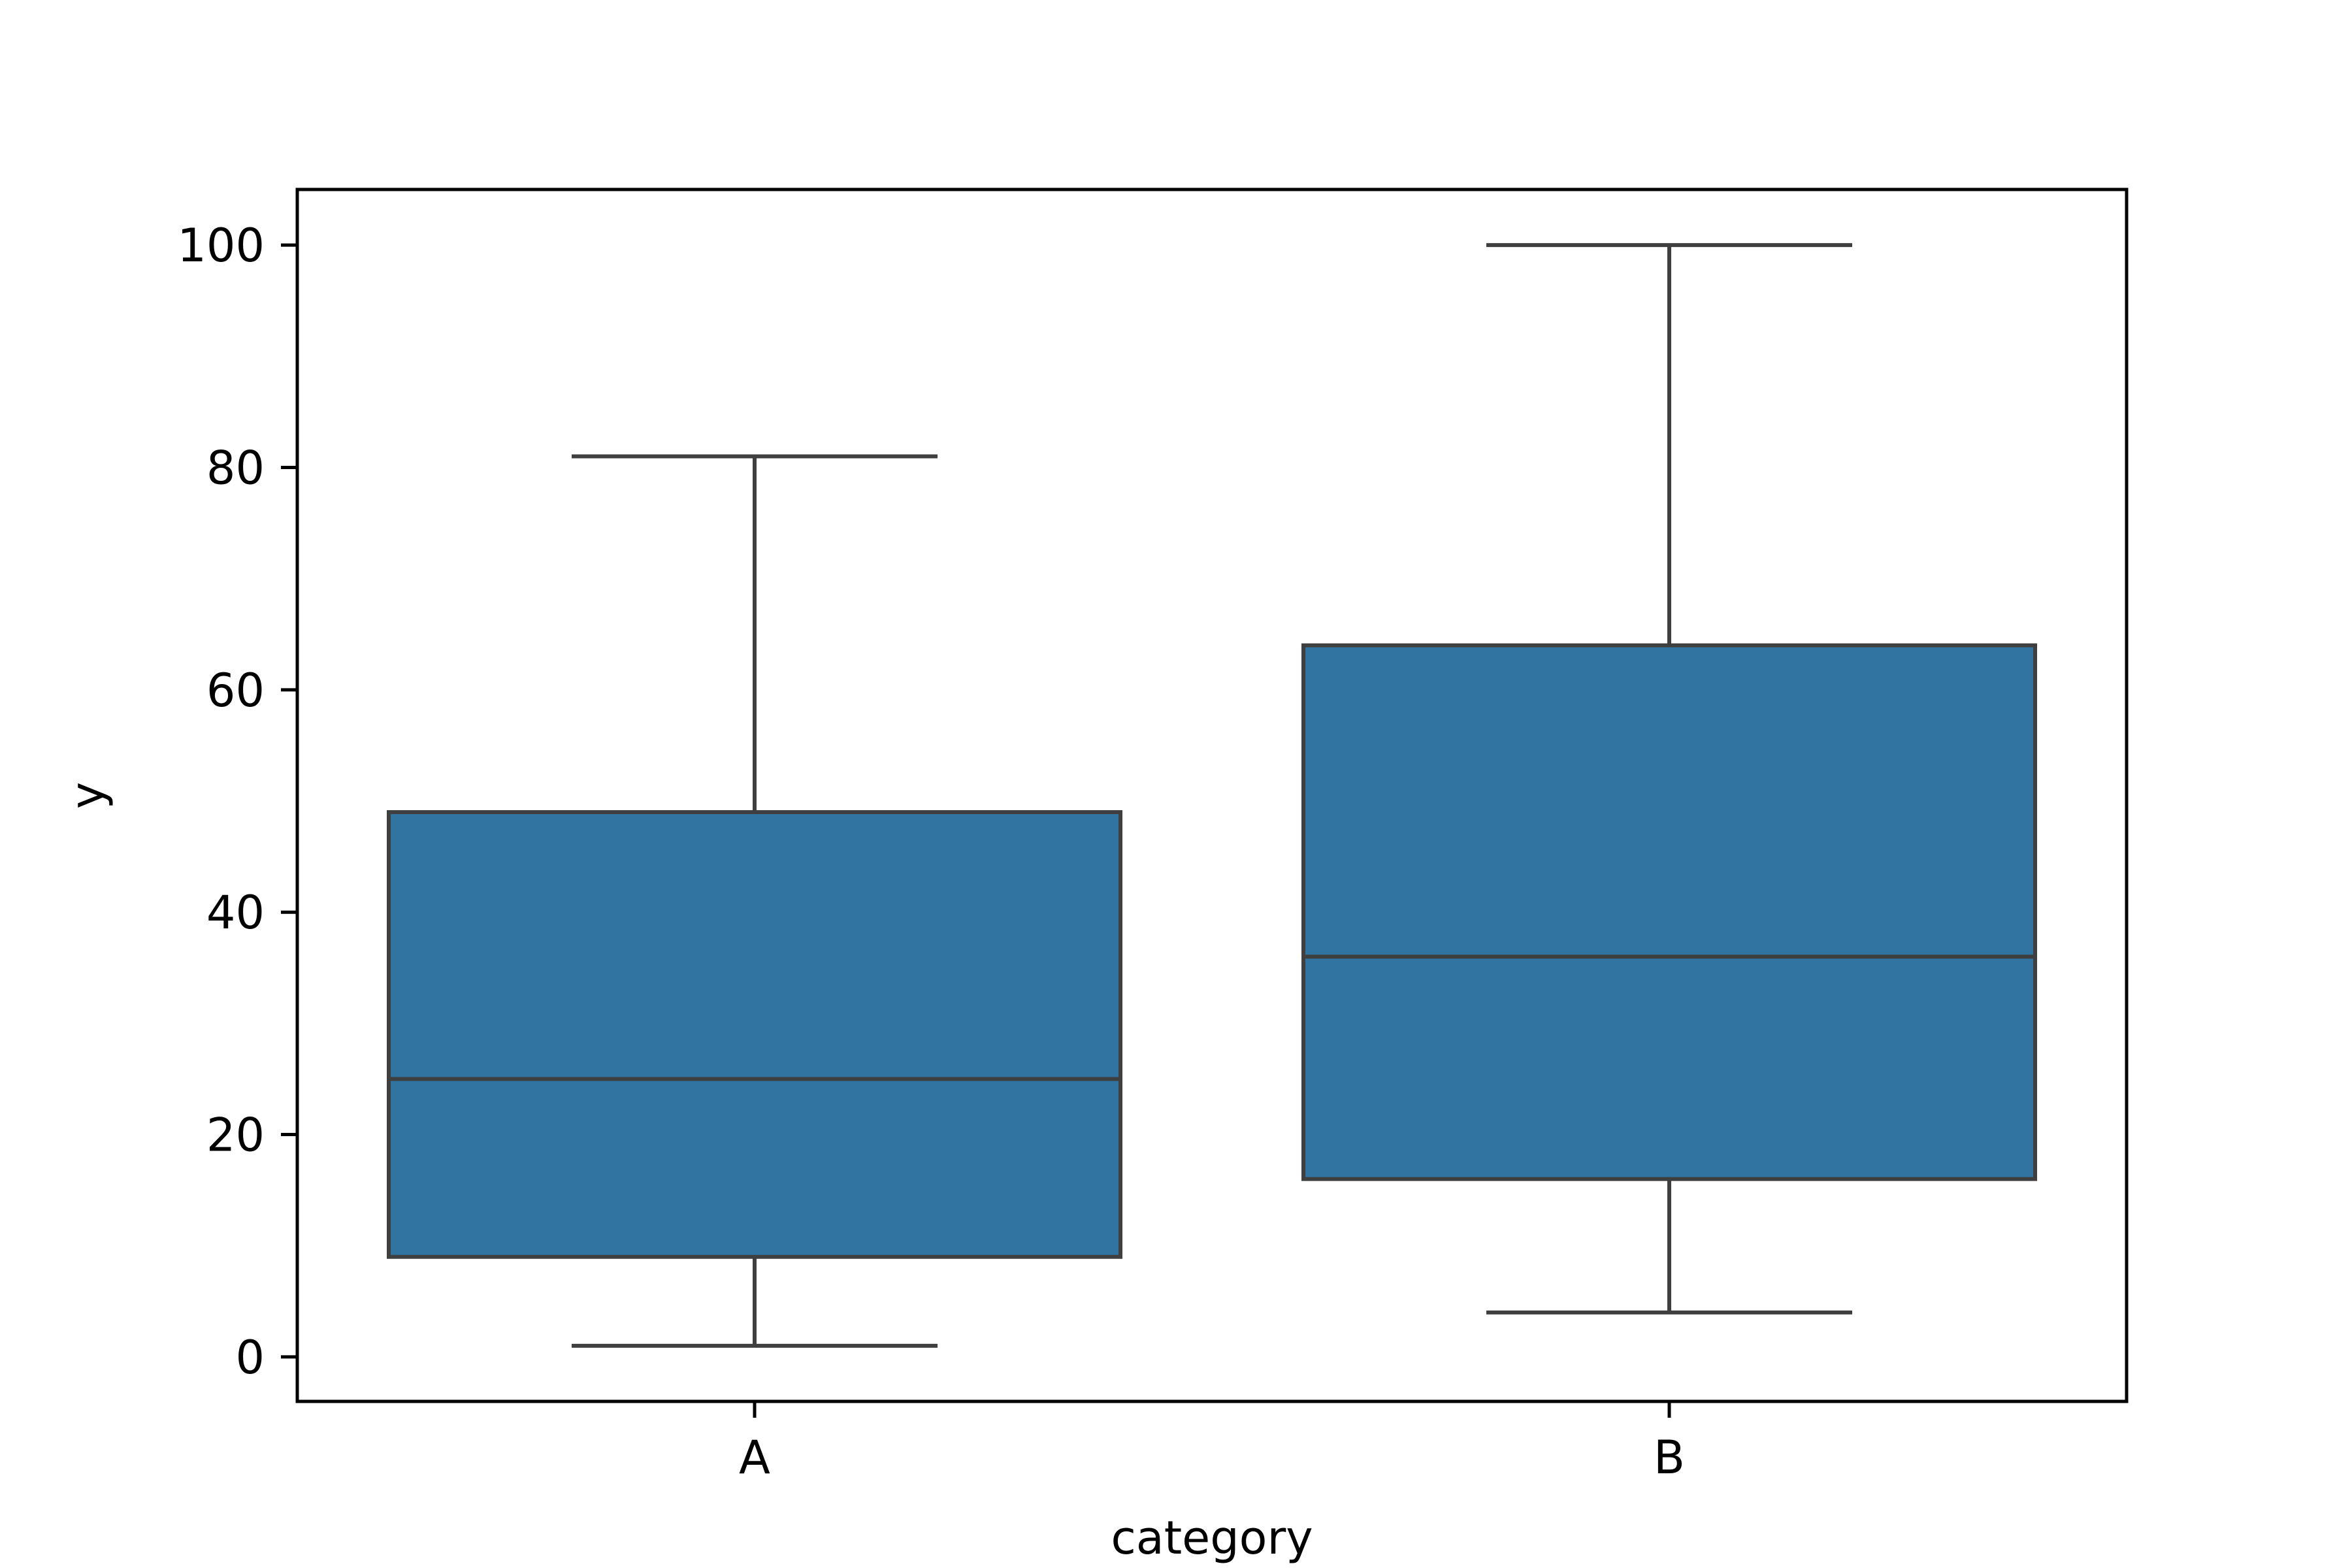 Image resolution: width=2352 pixels, height=1568 pixels. Describe the element at coordinates (250, 1357) in the screenshot. I see `y-tick-label: 0` at that location.